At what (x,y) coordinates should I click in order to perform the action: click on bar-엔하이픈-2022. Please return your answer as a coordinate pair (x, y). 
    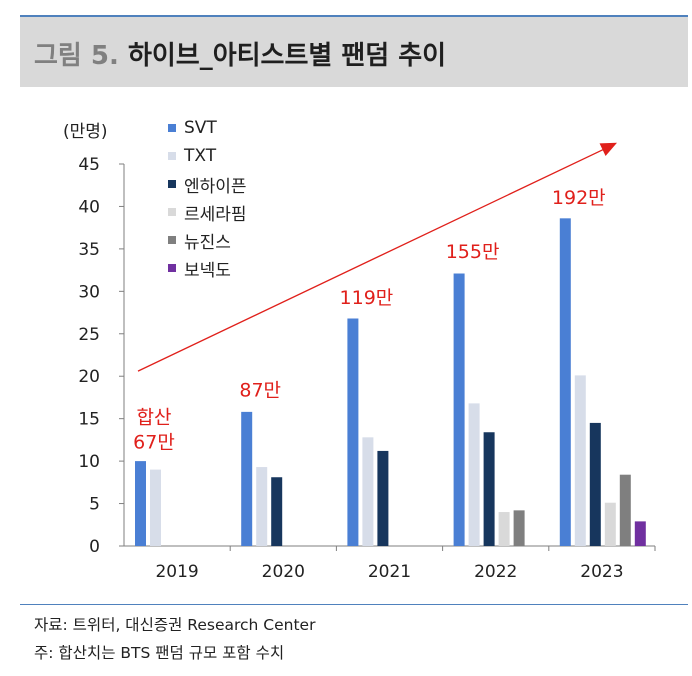
    Looking at the image, I should click on (489, 489).